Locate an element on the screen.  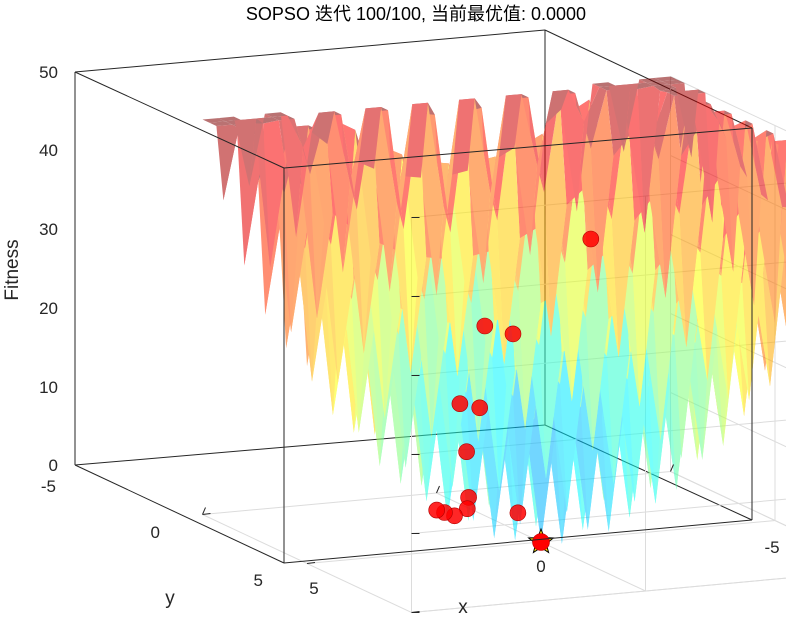
gridline-x is located at coordinates (728, 499).